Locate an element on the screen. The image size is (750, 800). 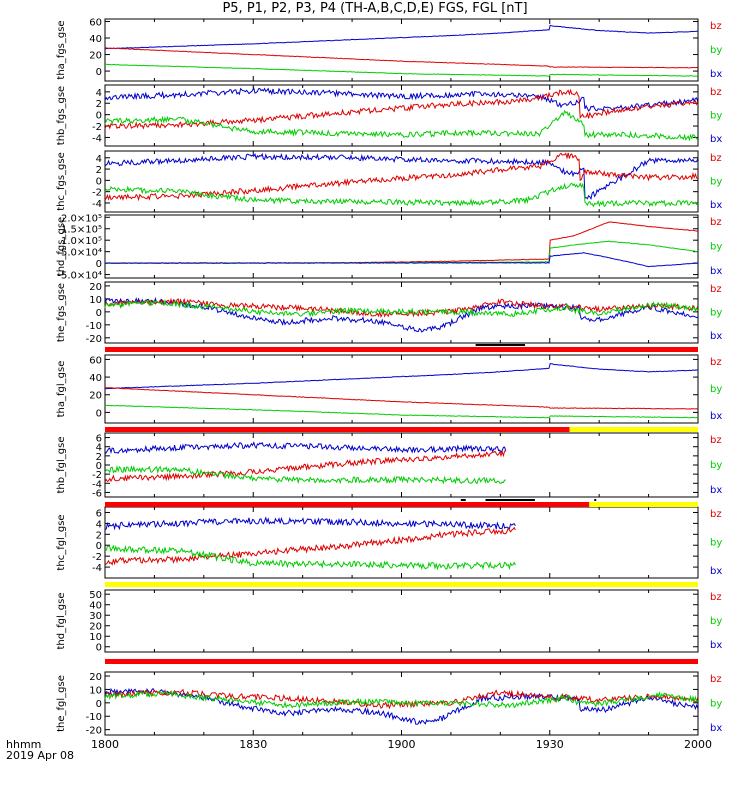
y-tick-label: -10 is located at coordinates (94, 717).